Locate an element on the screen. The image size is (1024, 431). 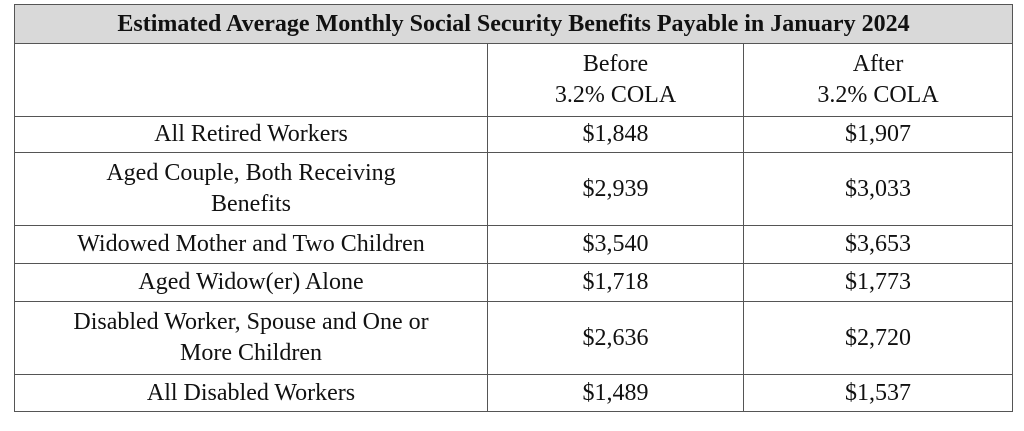
table-row: All Retired Workers $1,848 $1,907 is located at coordinates (514, 134).